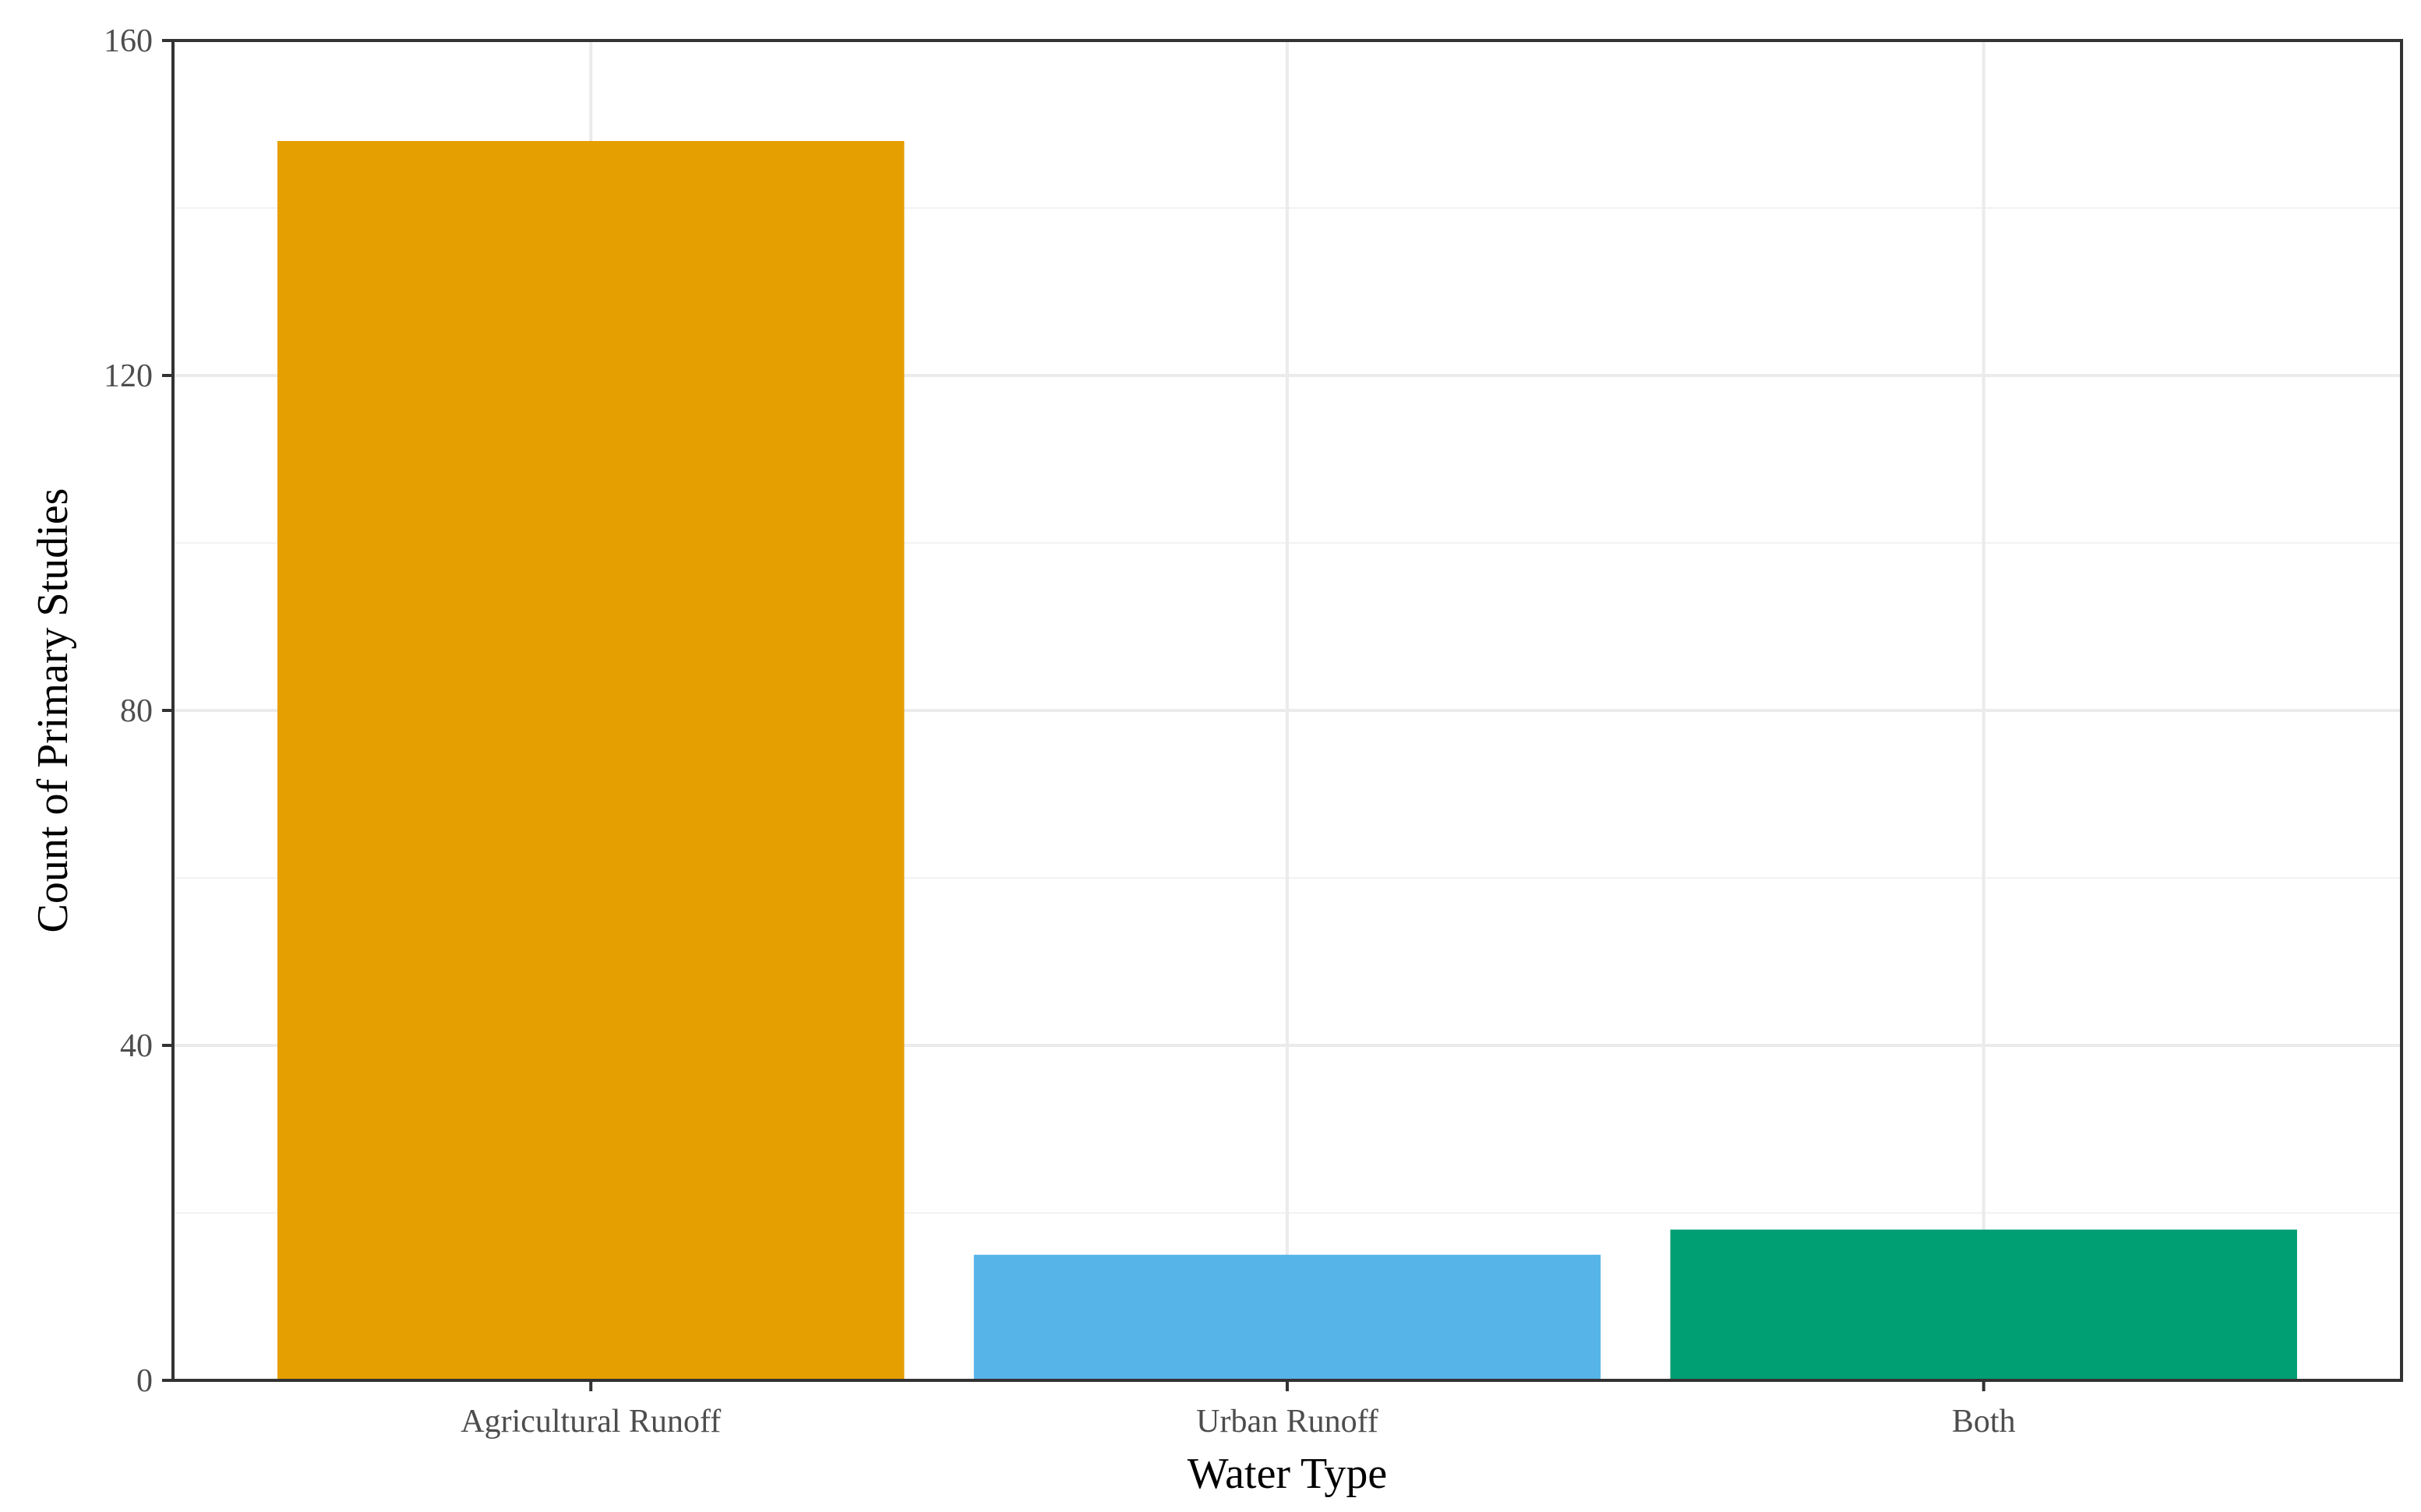 The image size is (2421, 1512). I want to click on y-tick-label: 0, so click(144, 1381).